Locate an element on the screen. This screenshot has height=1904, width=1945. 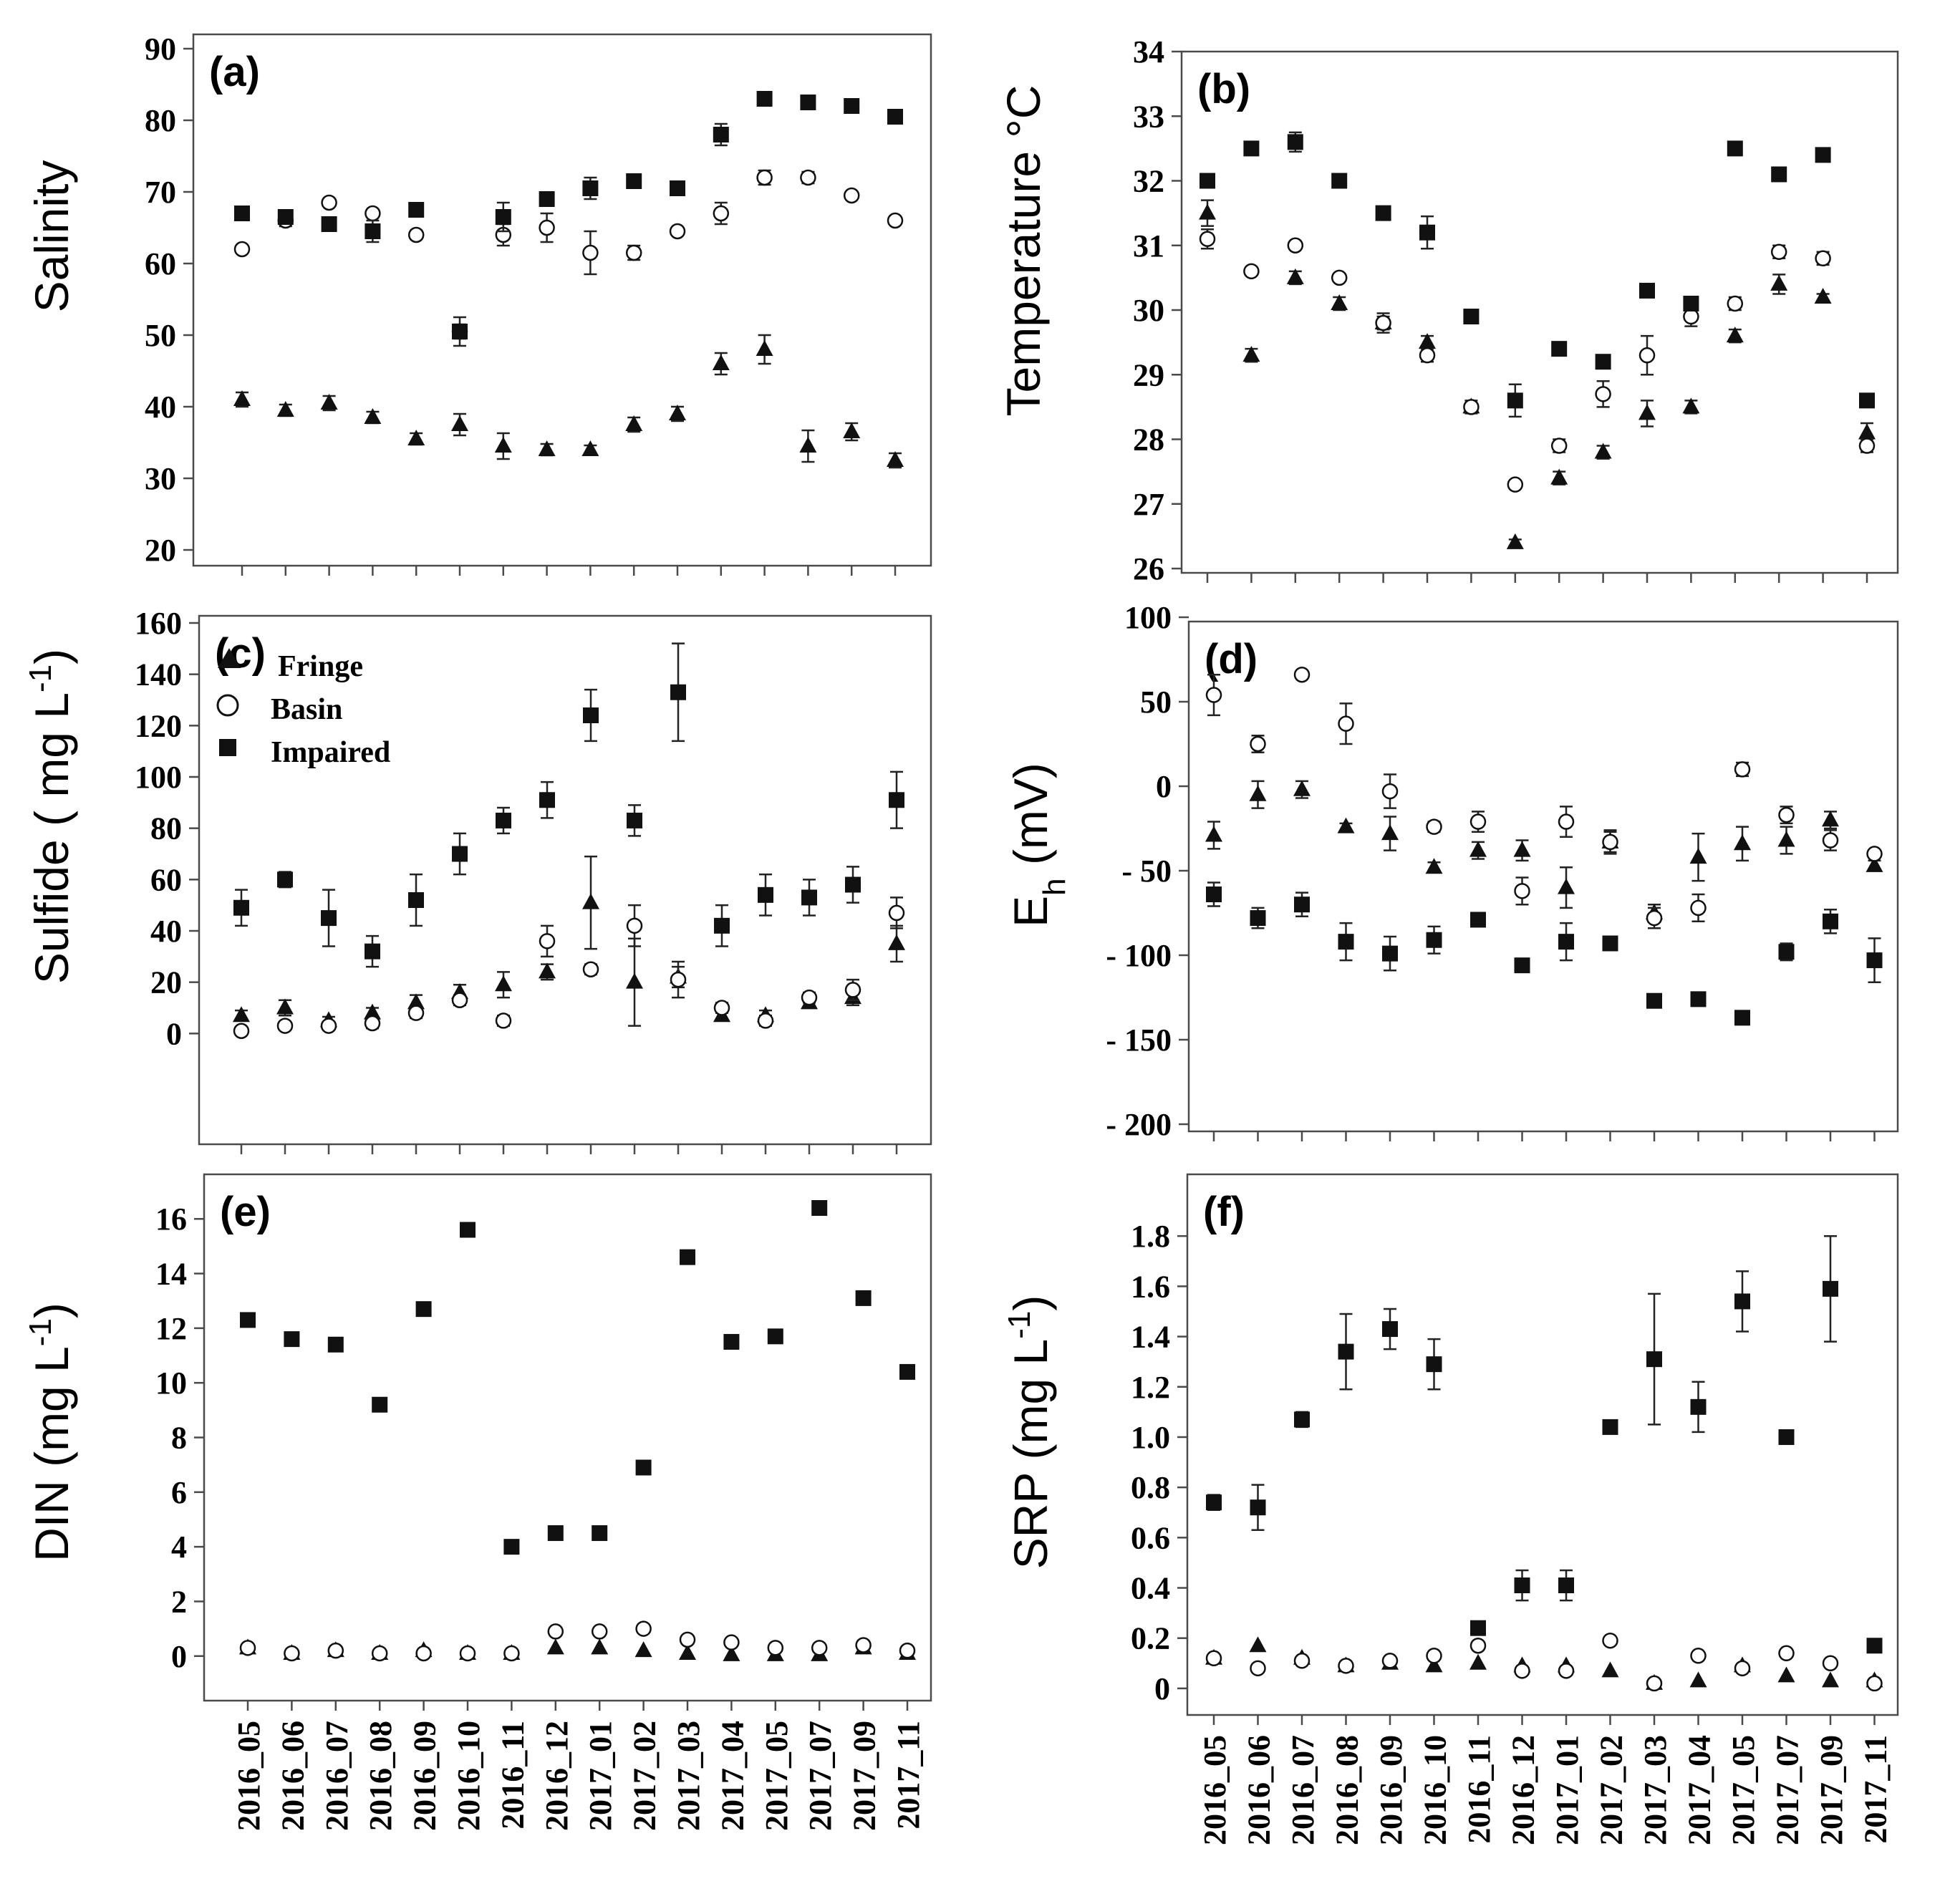
series-basin is located at coordinates (569, 968).